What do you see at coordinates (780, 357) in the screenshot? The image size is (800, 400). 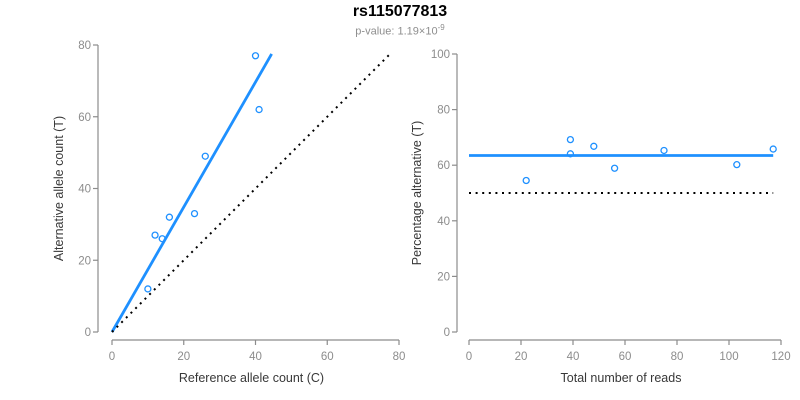 I see `x-tick-label: 120` at bounding box center [780, 357].